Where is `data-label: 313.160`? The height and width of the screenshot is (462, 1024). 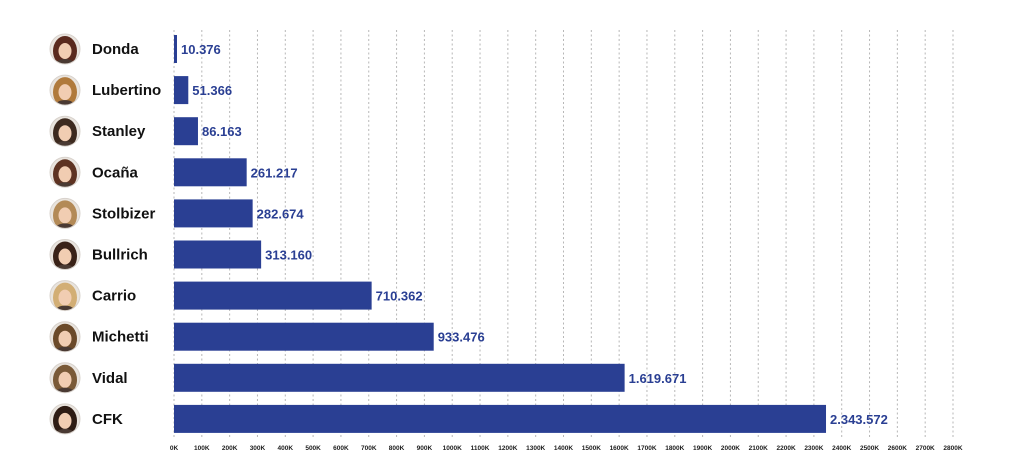
data-label: 313.160 is located at coordinates (288, 255).